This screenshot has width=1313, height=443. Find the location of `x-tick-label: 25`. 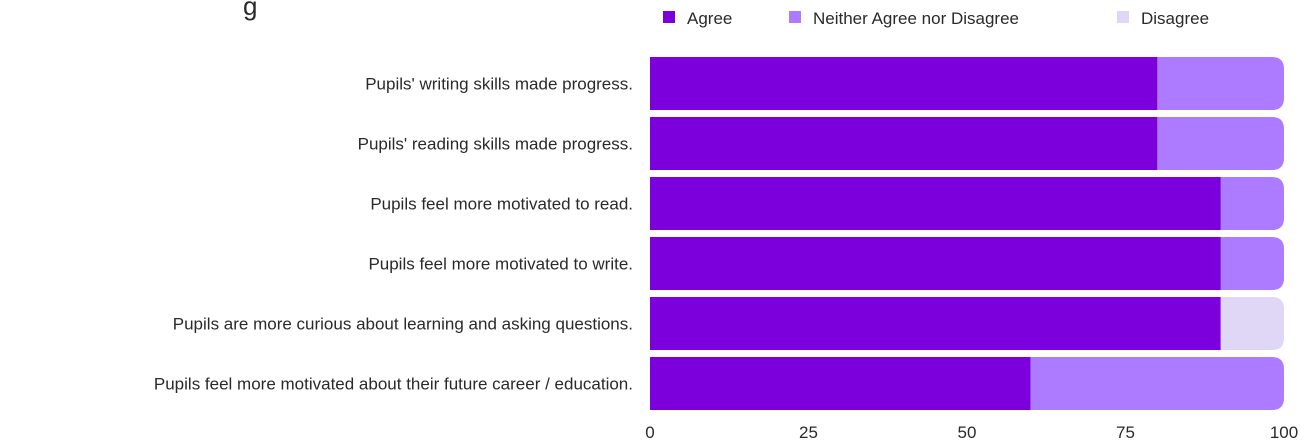

x-tick-label: 25 is located at coordinates (808, 432).